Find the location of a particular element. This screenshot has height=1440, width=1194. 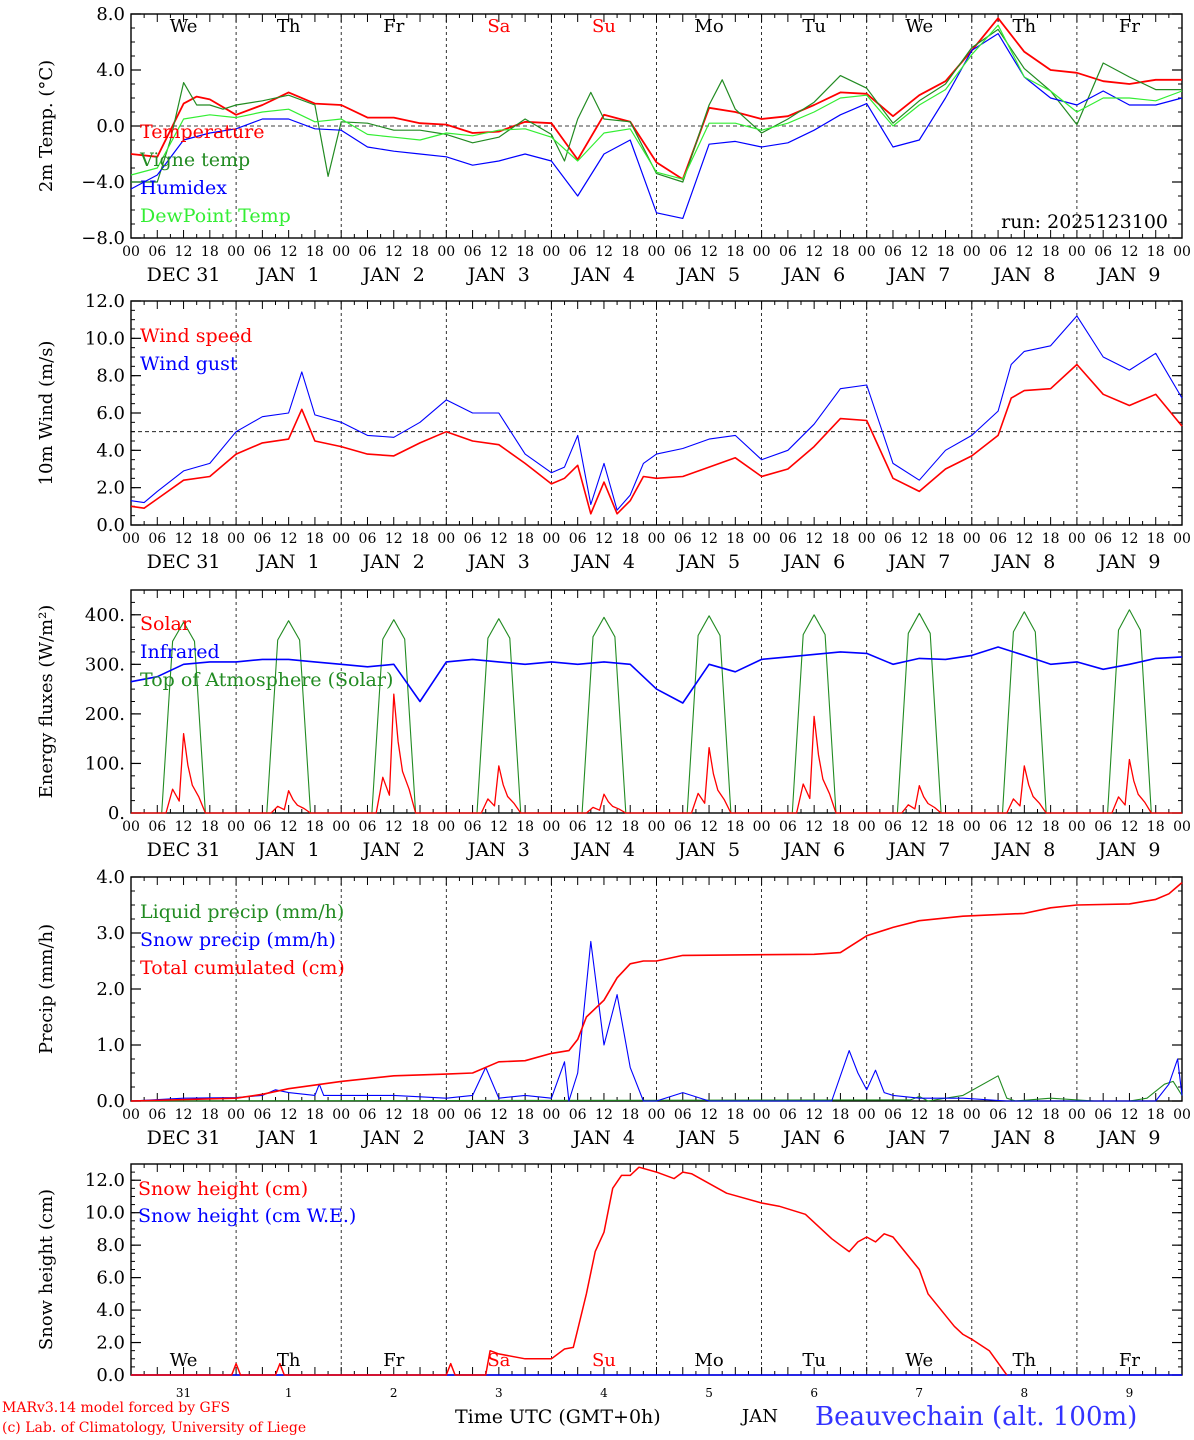

series-wind-gust is located at coordinates (656, 413).